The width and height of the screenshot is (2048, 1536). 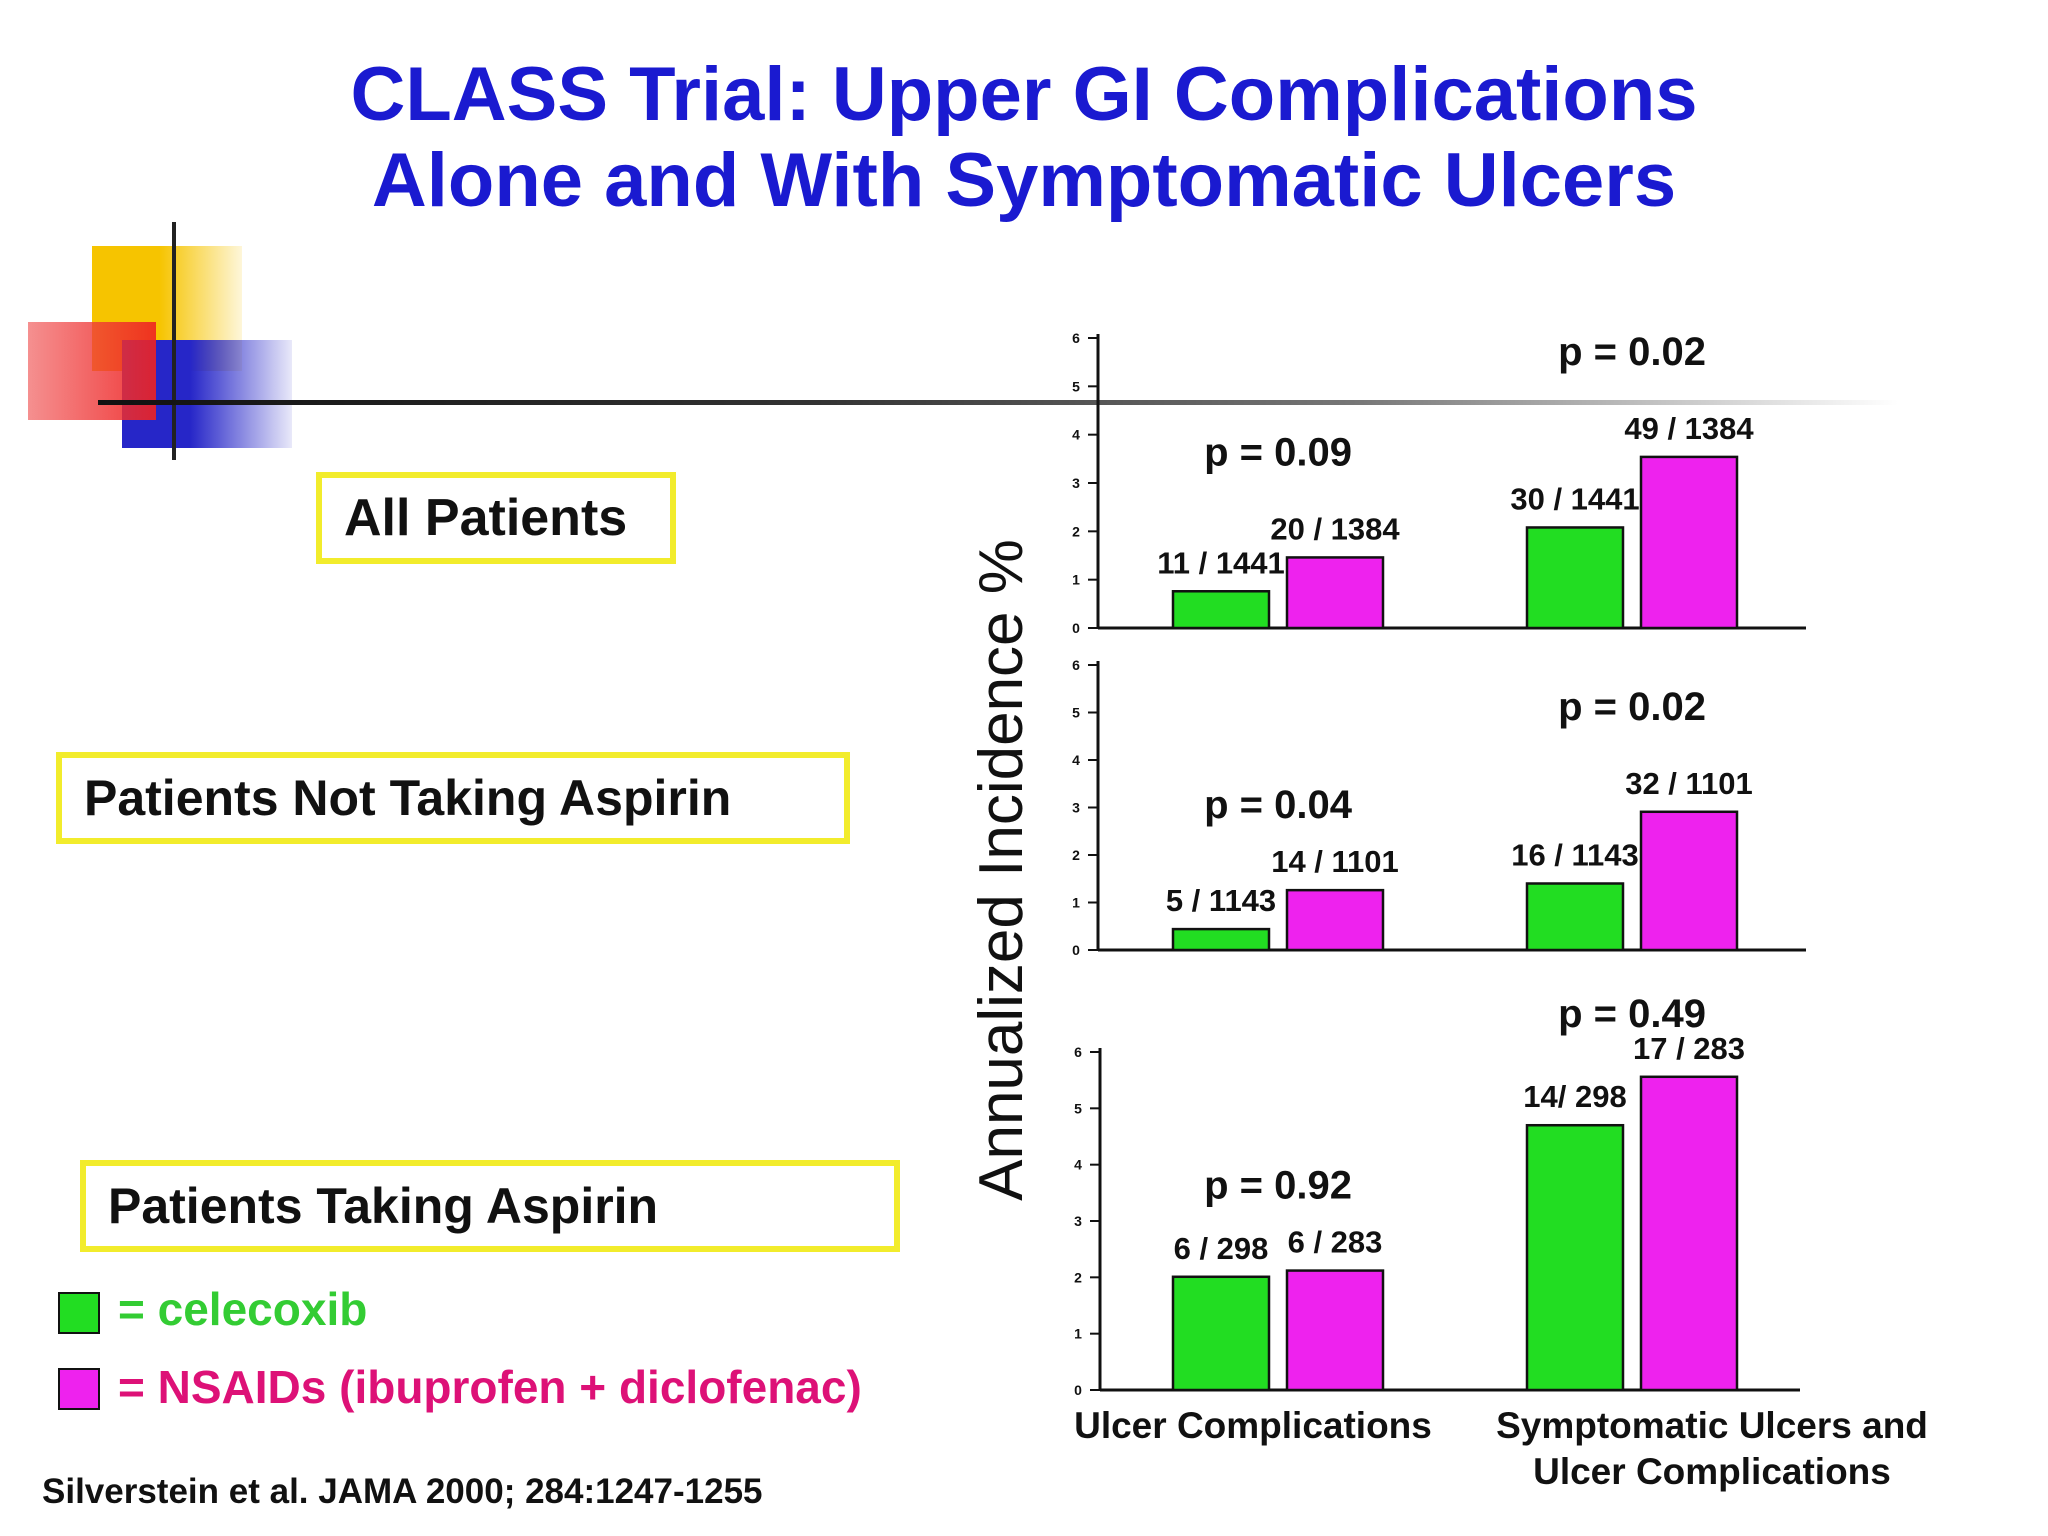 I want to click on decorative-vertical-line, so click(x=174, y=341).